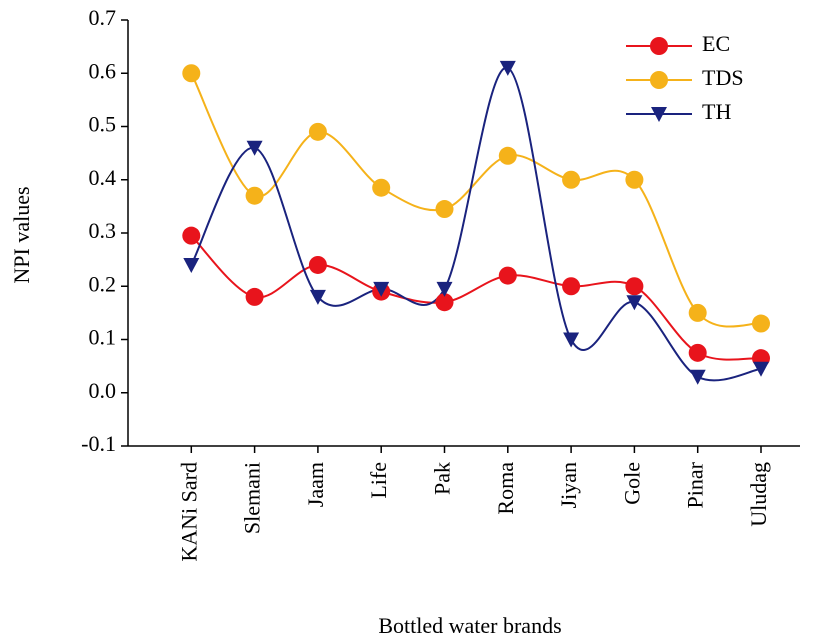 This screenshot has width=814, height=642. Describe the element at coordinates (723, 77) in the screenshot. I see `legend-label: TDS` at that location.